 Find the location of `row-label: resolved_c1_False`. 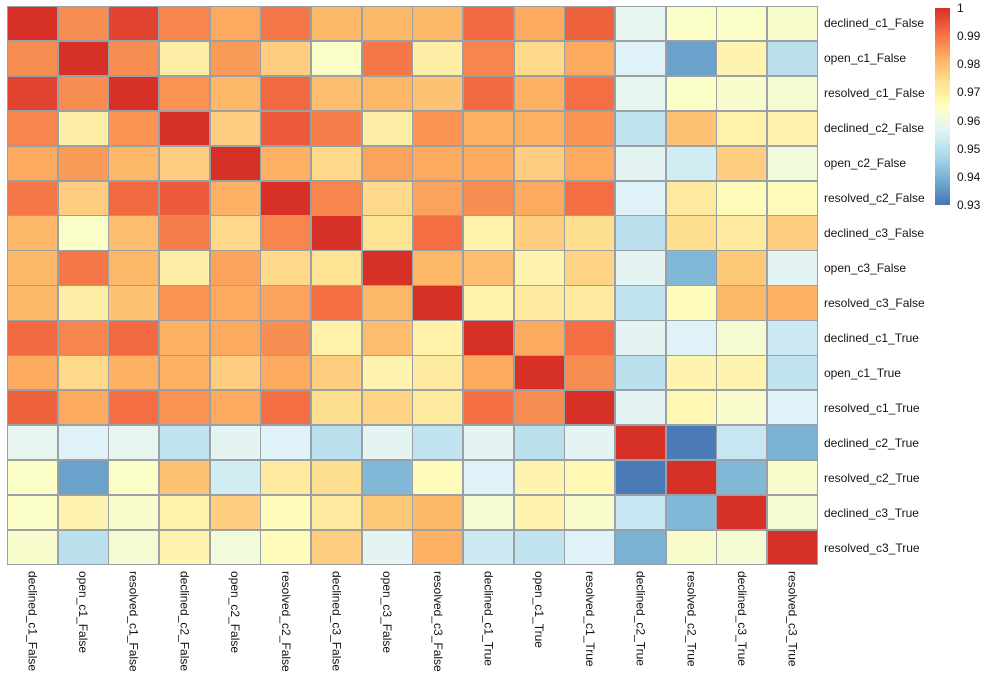

row-label: resolved_c1_False is located at coordinates (874, 93).